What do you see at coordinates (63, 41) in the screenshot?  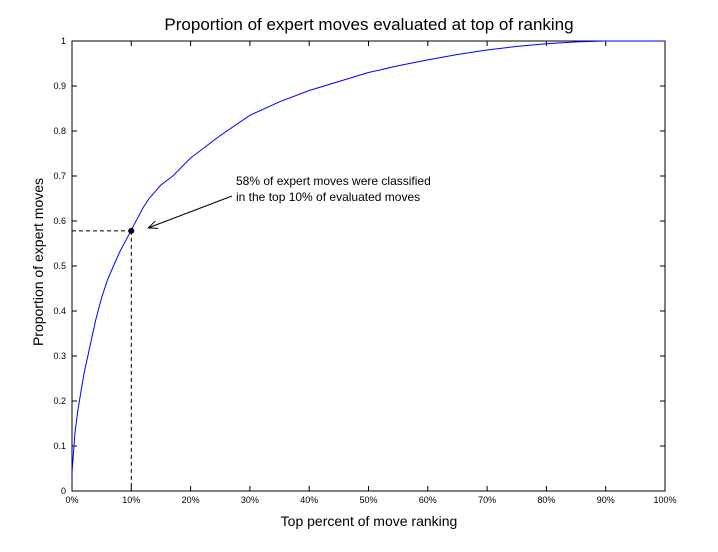 I see `y-tick-label: 1` at bounding box center [63, 41].